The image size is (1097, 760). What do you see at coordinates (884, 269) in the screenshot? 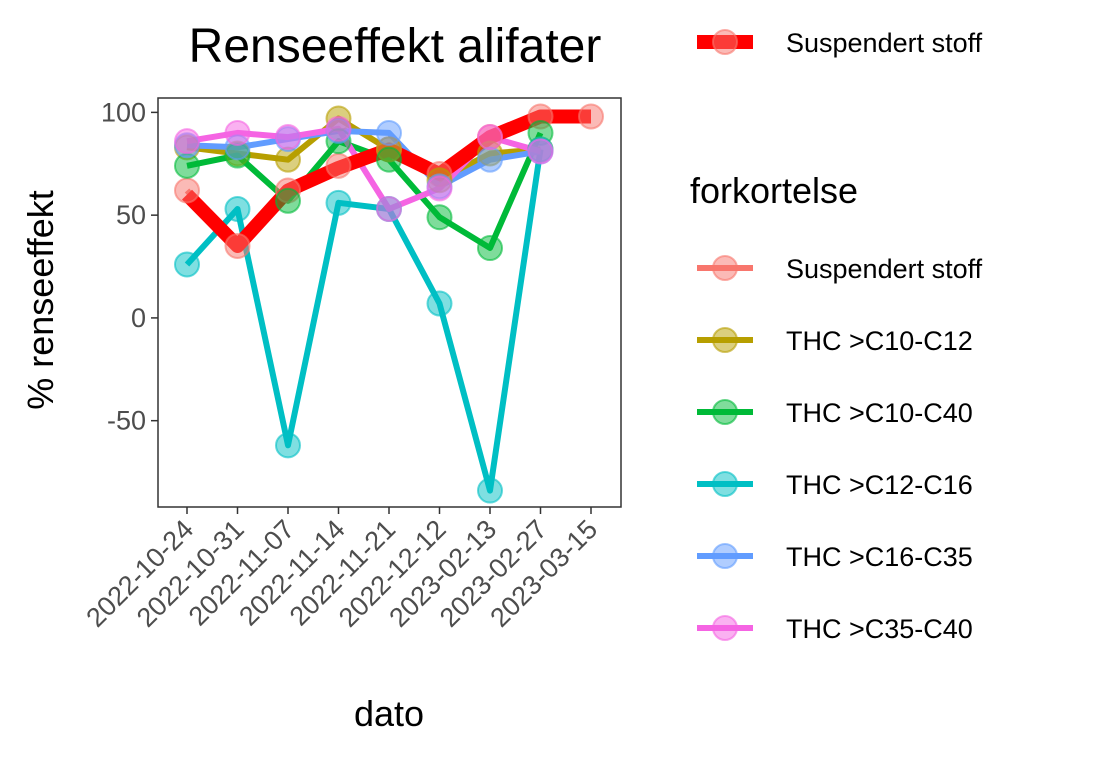
I see `legend-label-0: Suspendert stoff` at bounding box center [884, 269].